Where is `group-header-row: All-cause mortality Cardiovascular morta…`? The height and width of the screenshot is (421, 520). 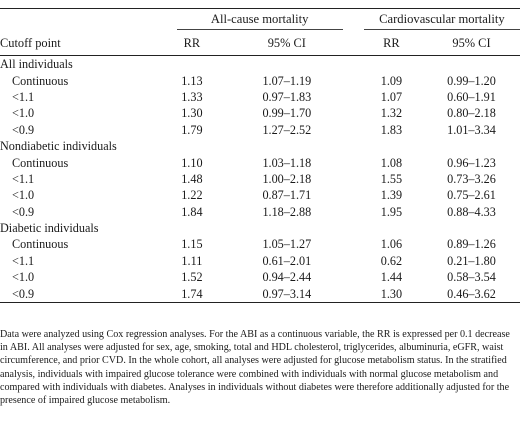 group-header-row: All-cause mortality Cardiovascular morta… is located at coordinates (260, 19).